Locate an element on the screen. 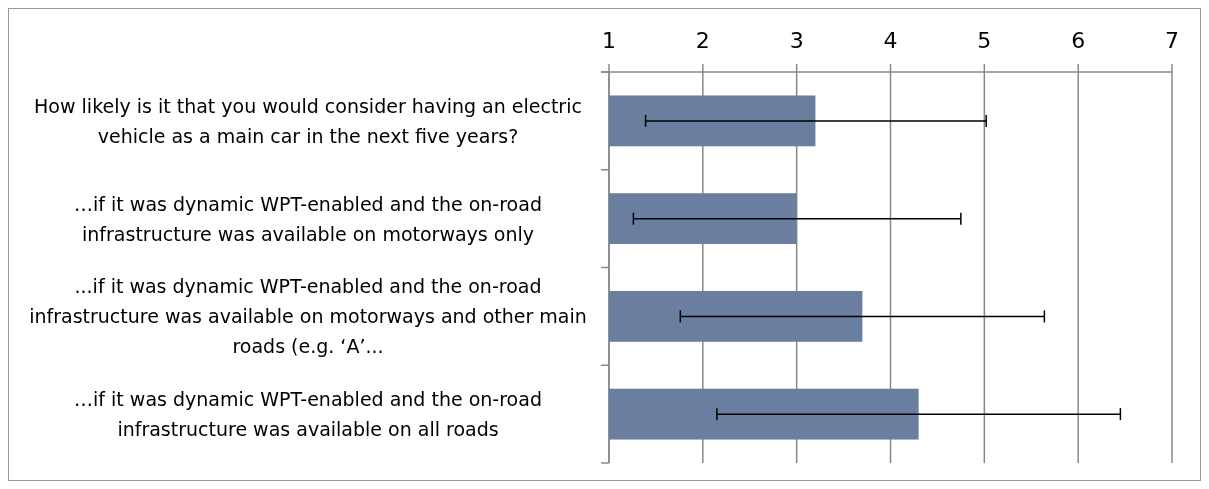  x-tick-label: 3 is located at coordinates (796, 40).